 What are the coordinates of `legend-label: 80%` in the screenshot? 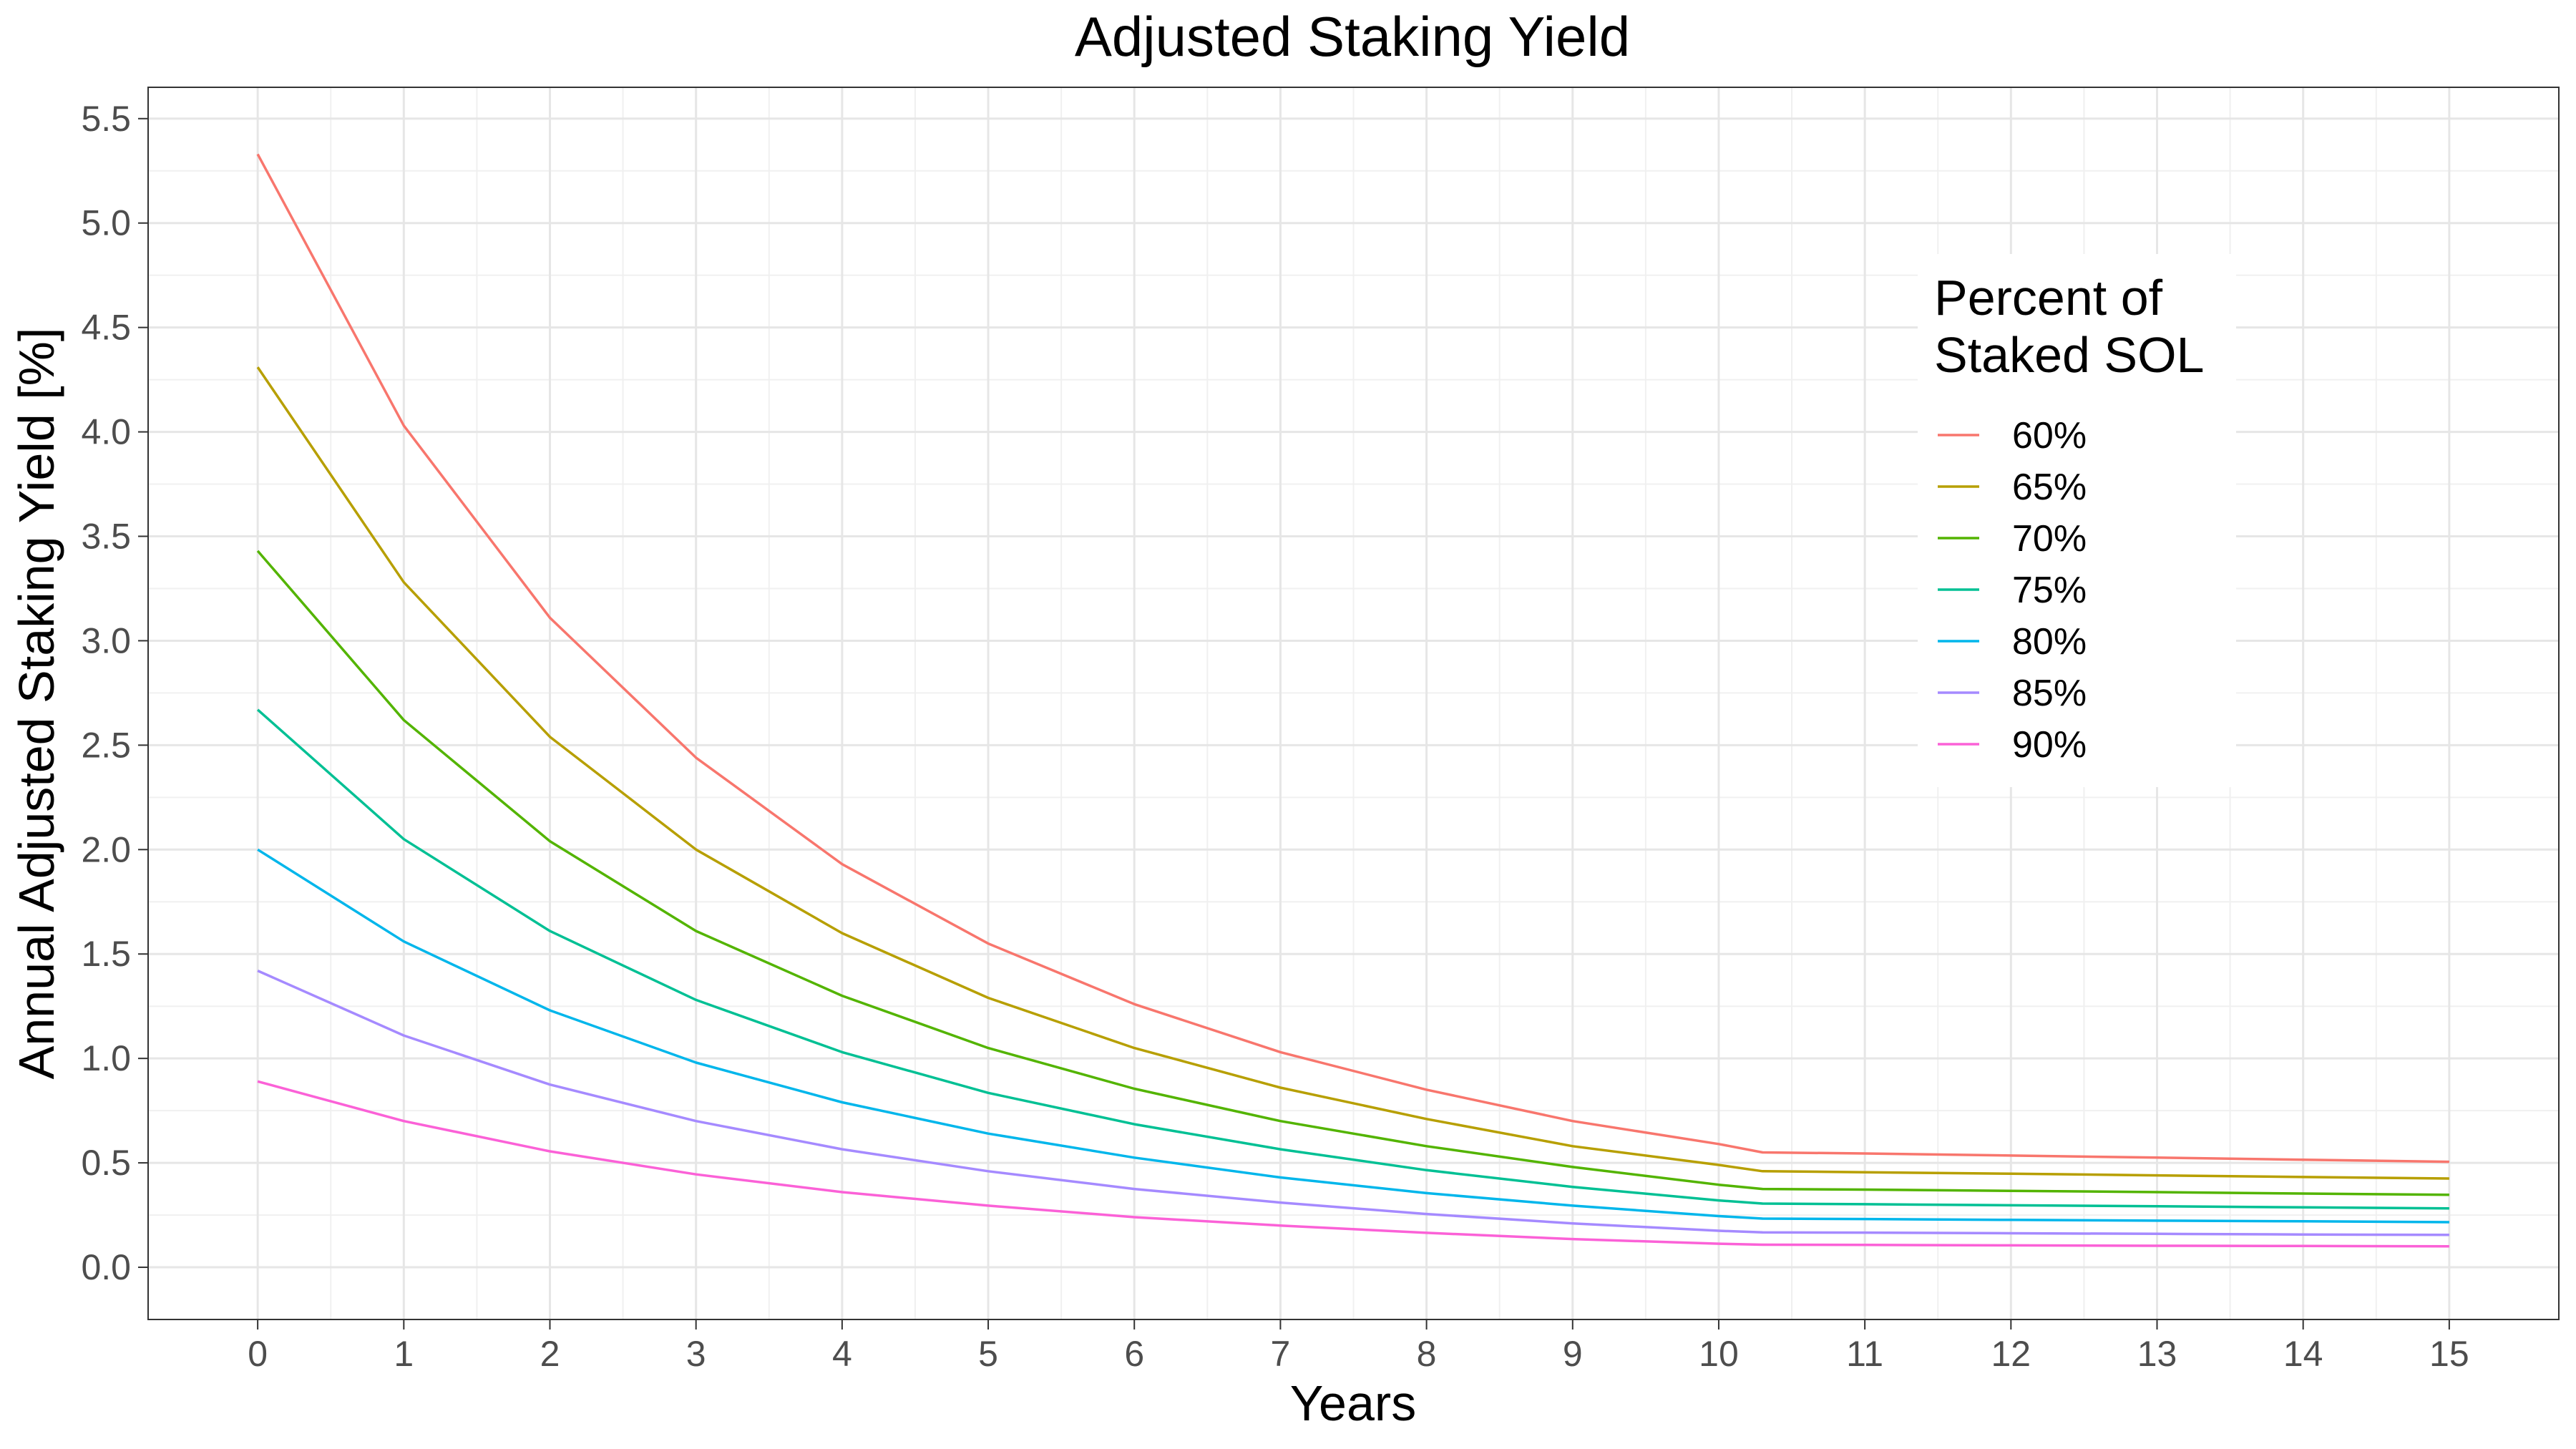 It's located at (2049, 642).